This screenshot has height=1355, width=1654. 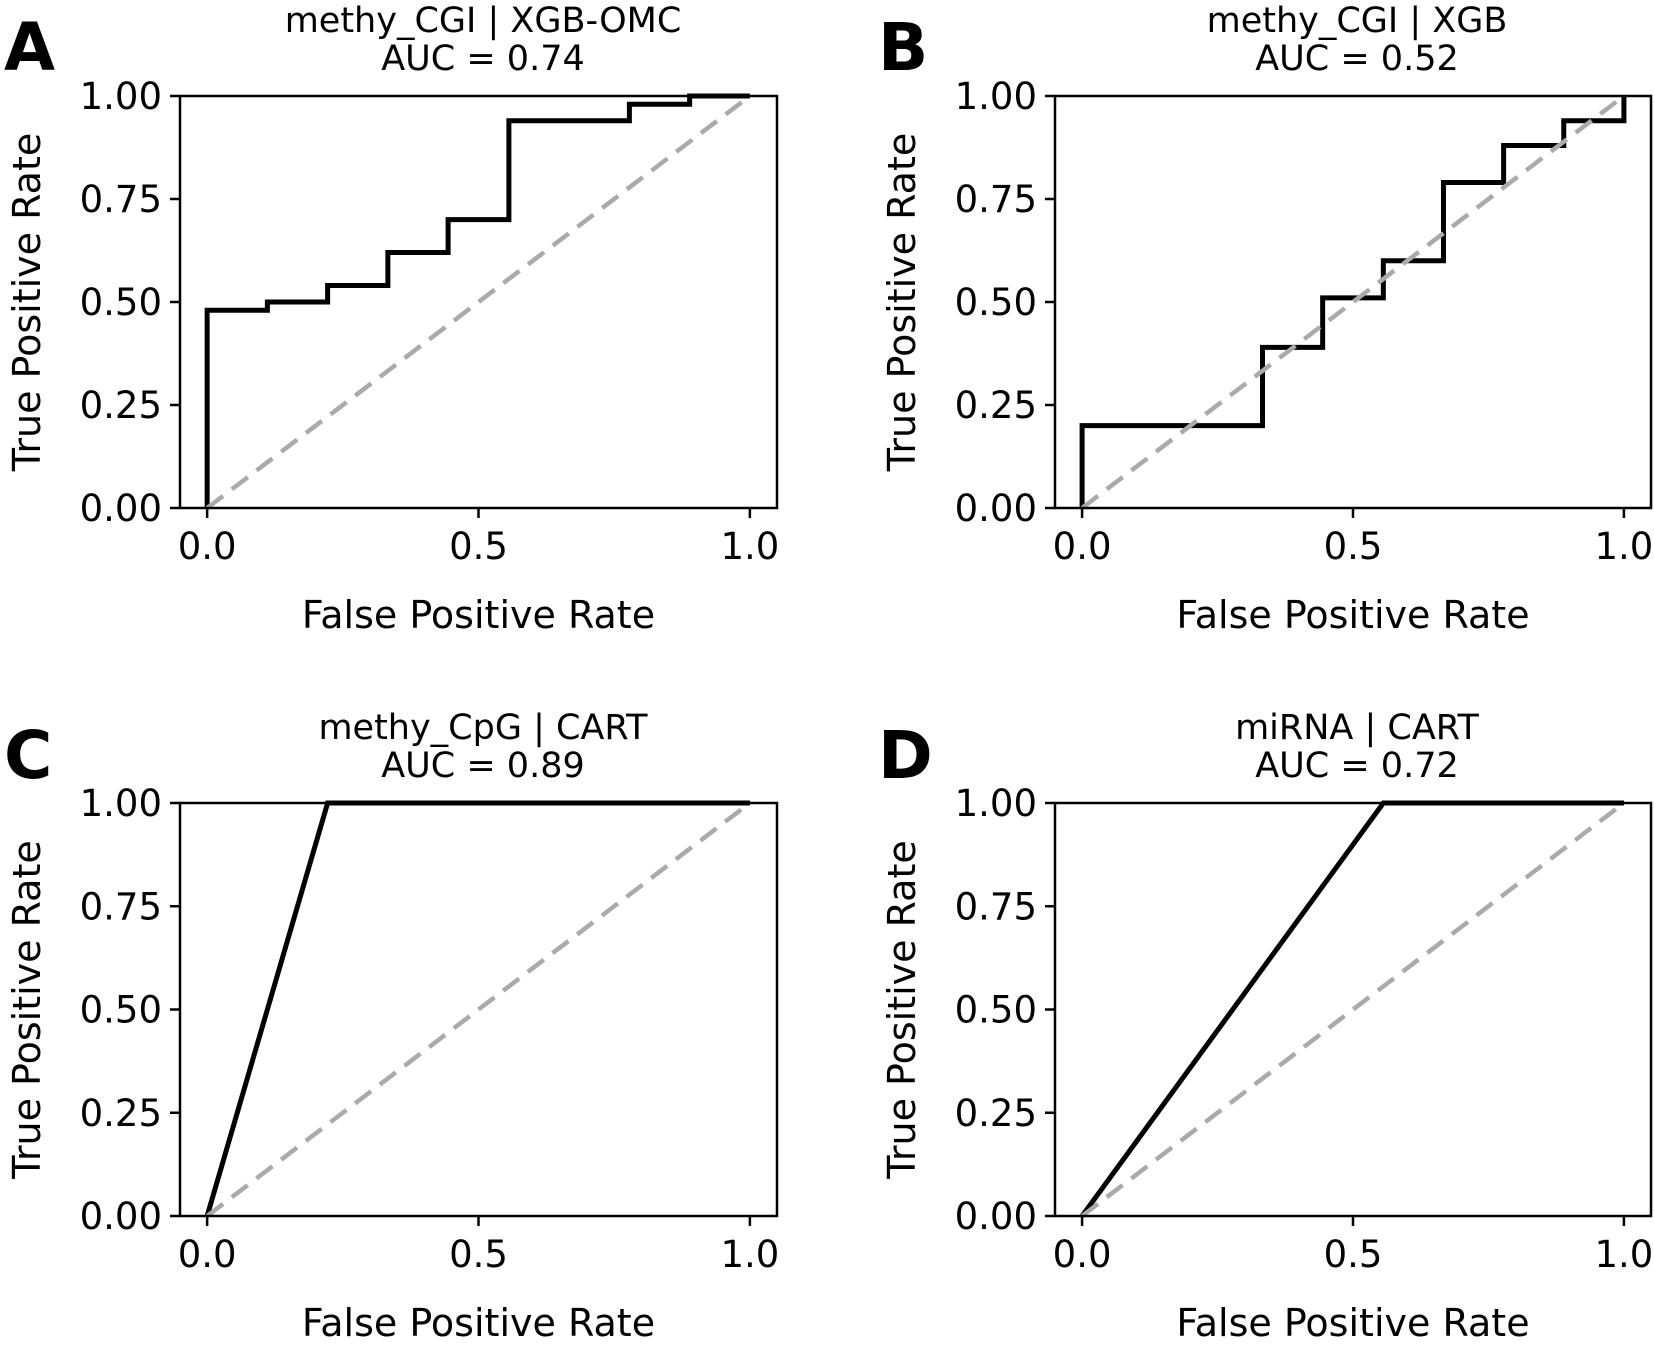 I want to click on panel-label: B, so click(x=903, y=47).